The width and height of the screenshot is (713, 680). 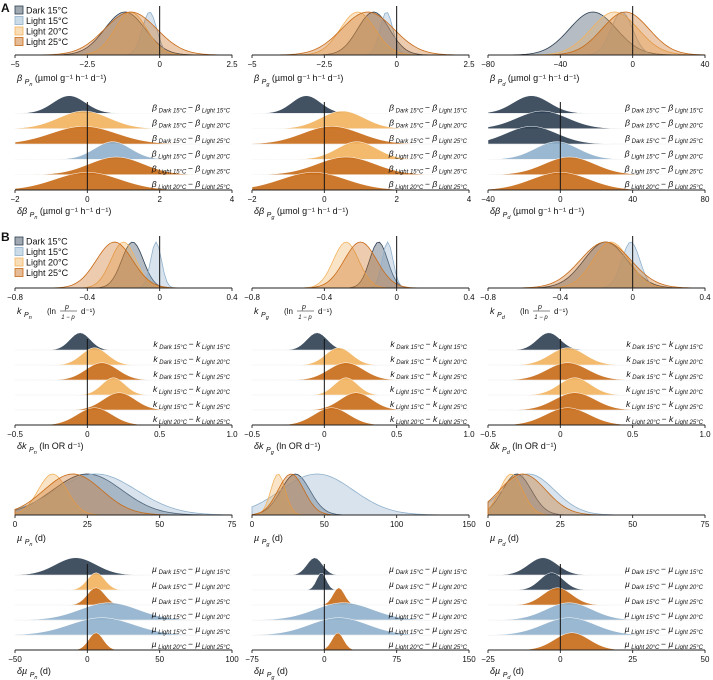 I want to click on x-axis-label: µ Pg (d), so click(x=268, y=540).